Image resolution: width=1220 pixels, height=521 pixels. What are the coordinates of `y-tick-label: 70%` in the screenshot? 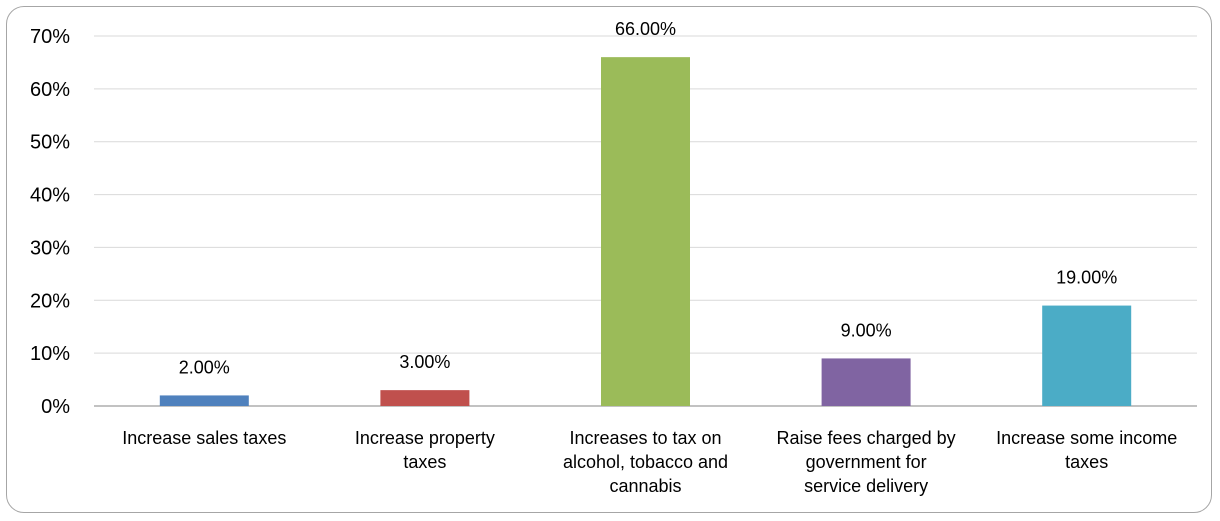 It's located at (50, 37).